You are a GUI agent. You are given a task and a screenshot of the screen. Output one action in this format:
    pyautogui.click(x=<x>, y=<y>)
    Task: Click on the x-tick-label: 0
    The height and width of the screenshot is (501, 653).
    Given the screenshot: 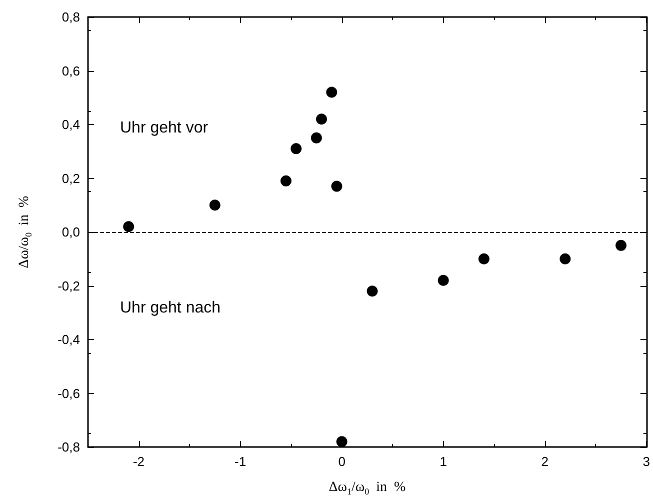 What is the action you would take?
    pyautogui.click(x=342, y=461)
    